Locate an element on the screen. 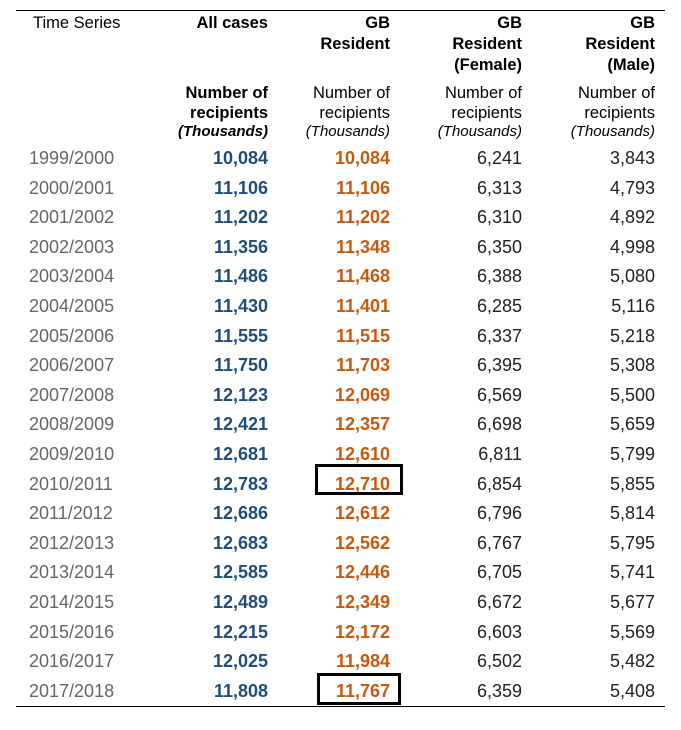 The width and height of the screenshot is (681, 730). period-cell: 2002/2003 is located at coordinates (72, 246).